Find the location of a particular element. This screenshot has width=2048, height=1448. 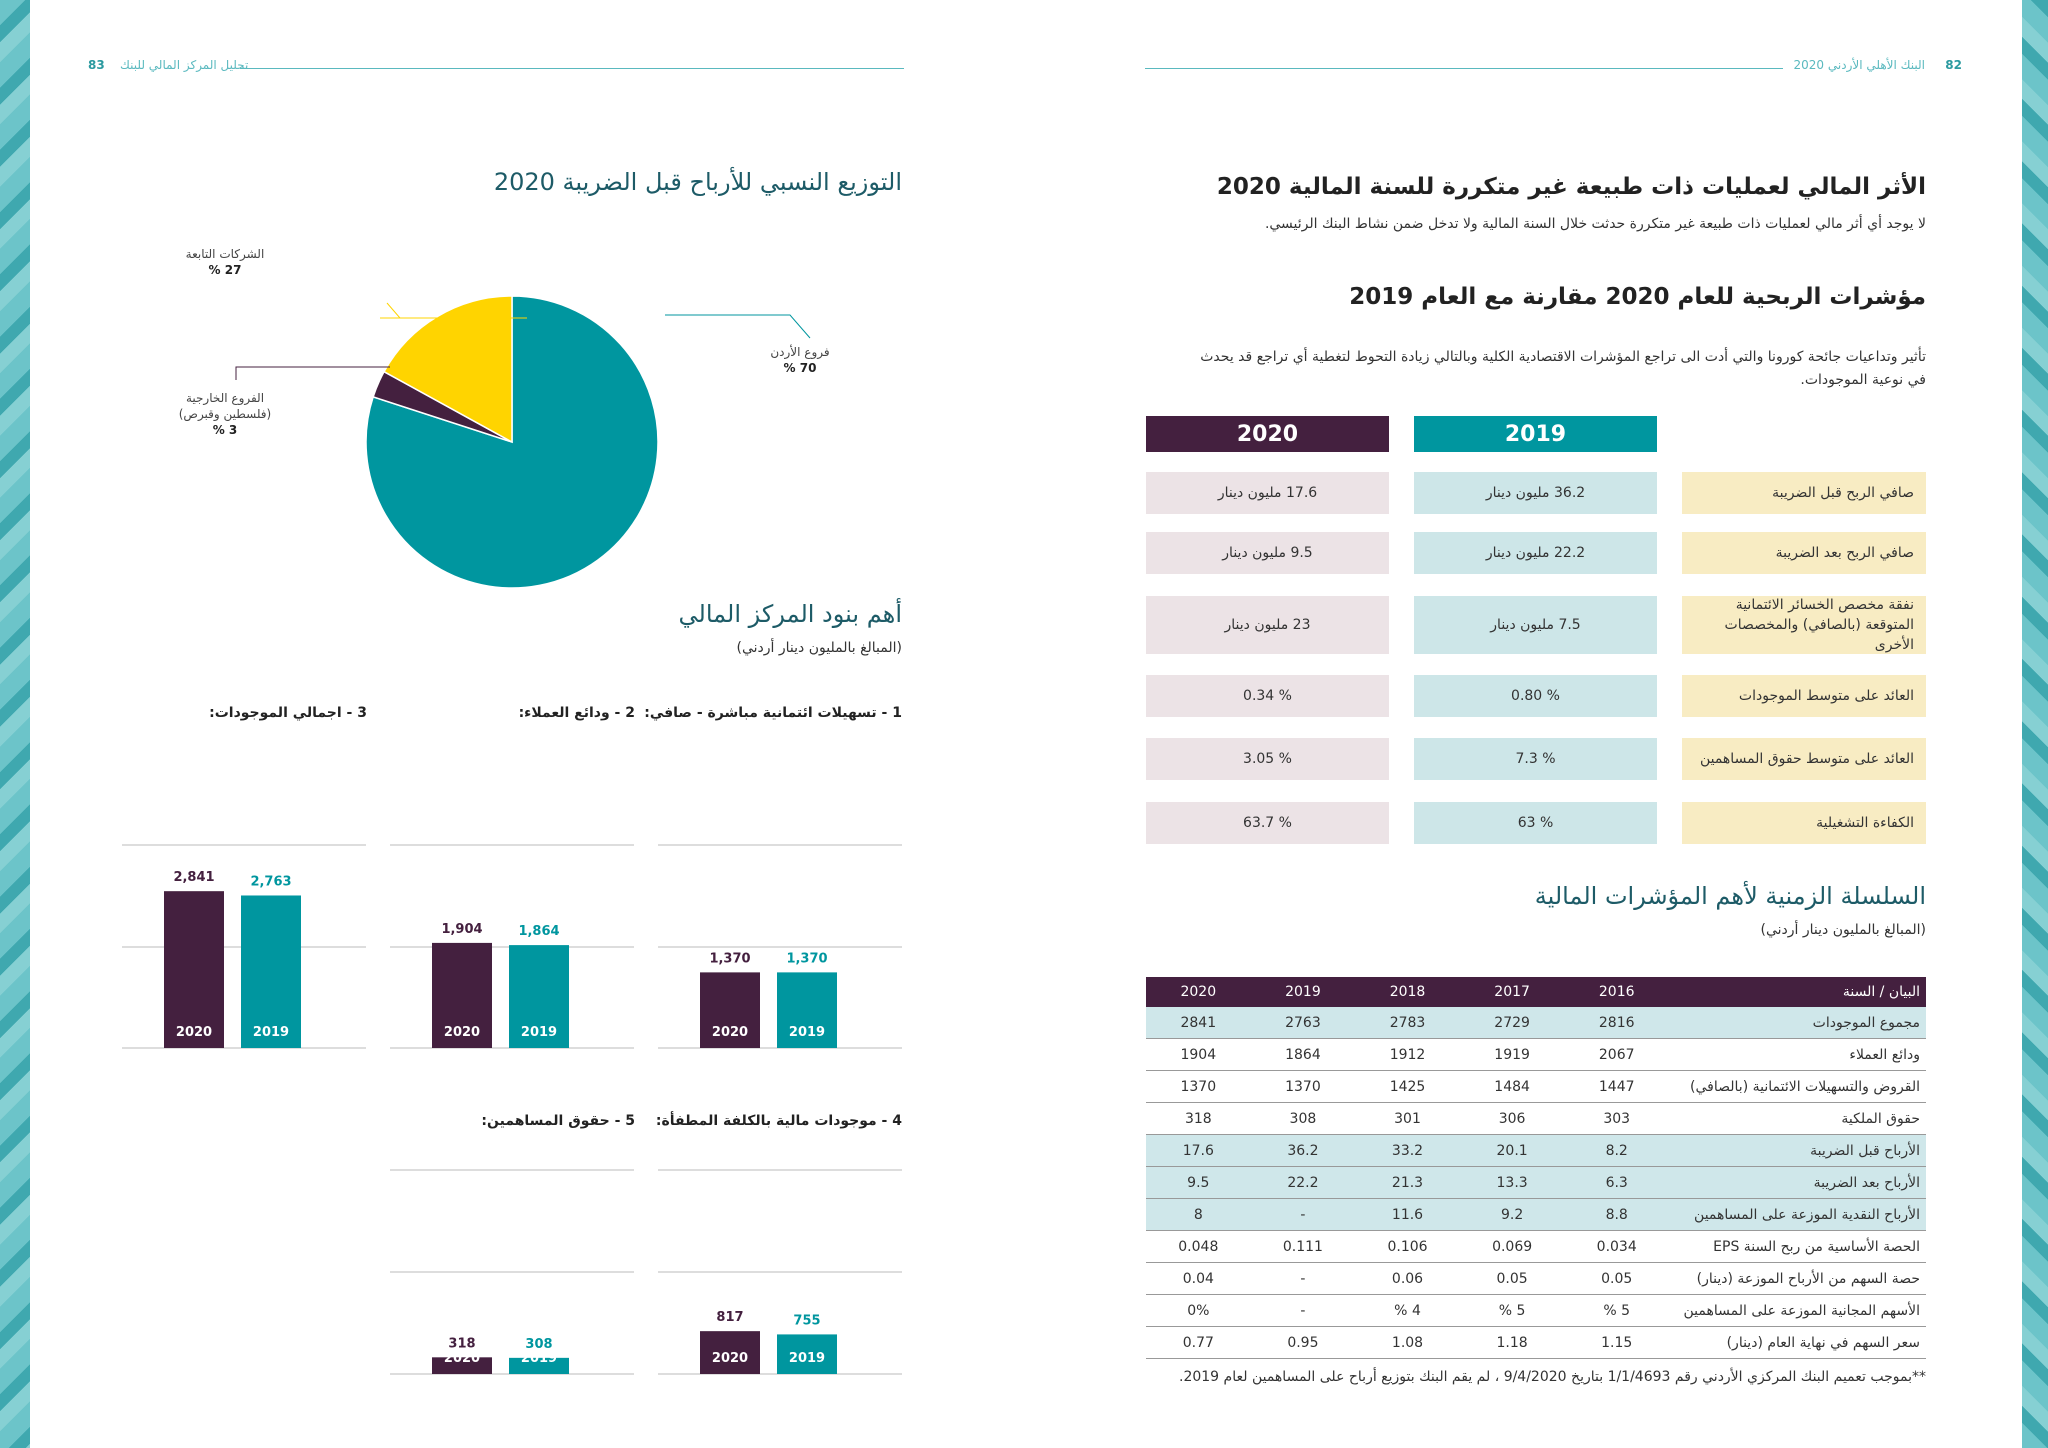

compare-row-label: صافي الربح قبل الضريبة is located at coordinates (1804, 493).